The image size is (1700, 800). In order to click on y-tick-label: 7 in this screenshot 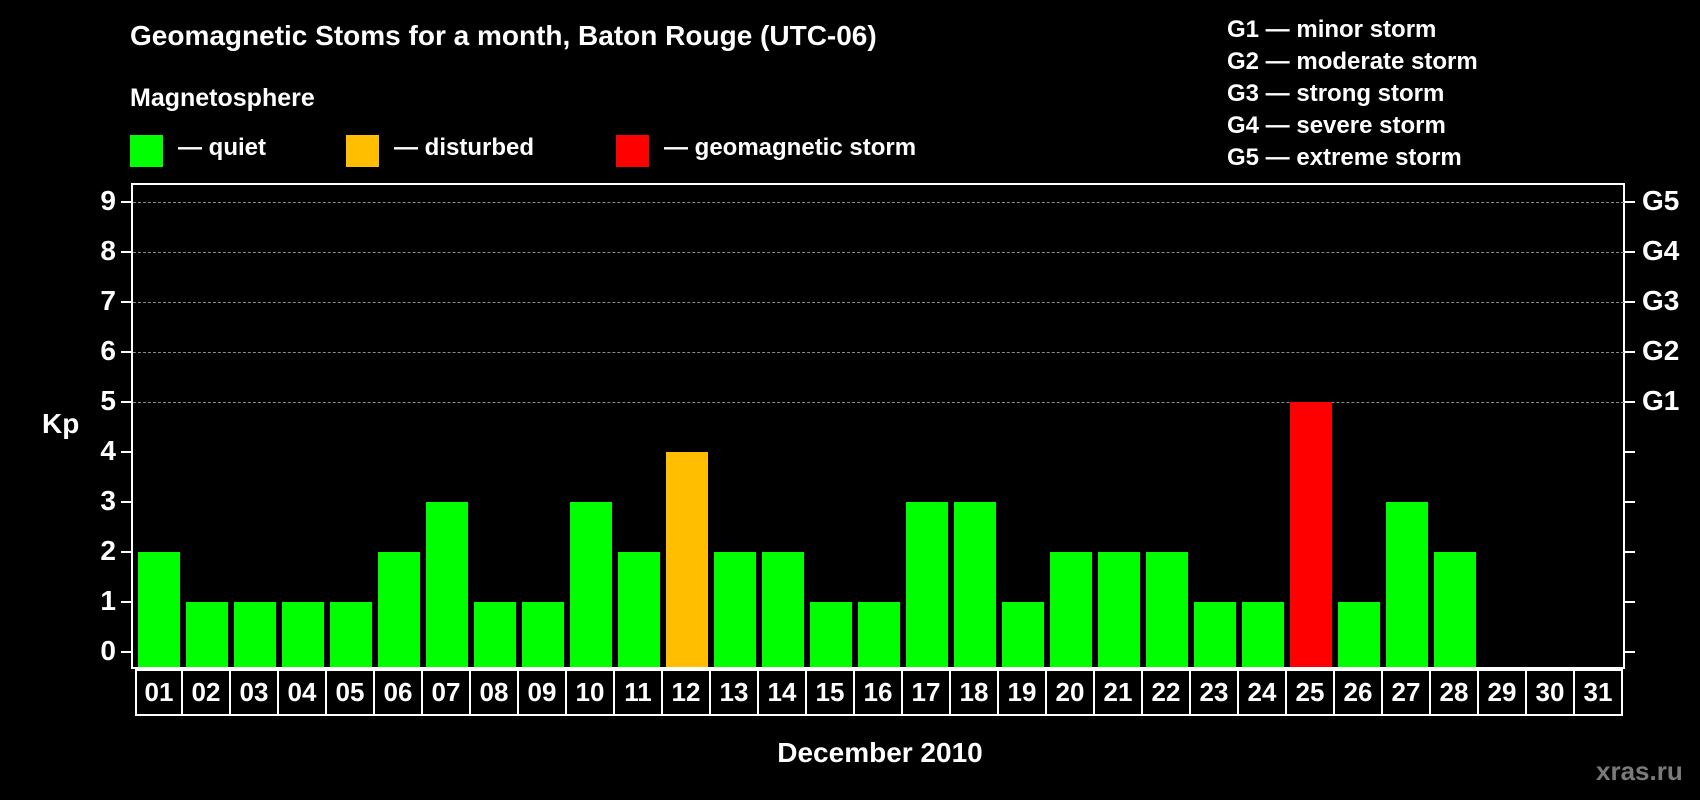, I will do `click(108, 300)`.